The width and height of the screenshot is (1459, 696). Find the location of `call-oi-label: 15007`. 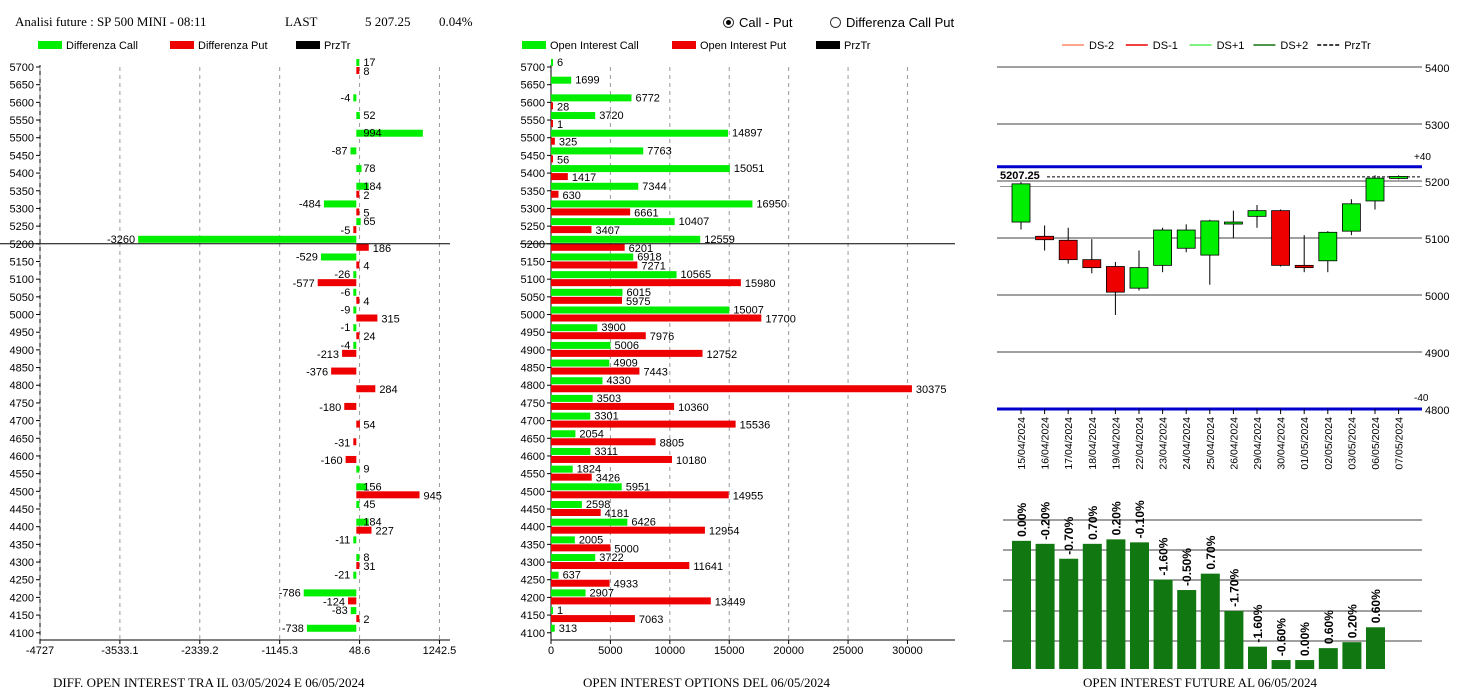

call-oi-label: 15007 is located at coordinates (748, 311).